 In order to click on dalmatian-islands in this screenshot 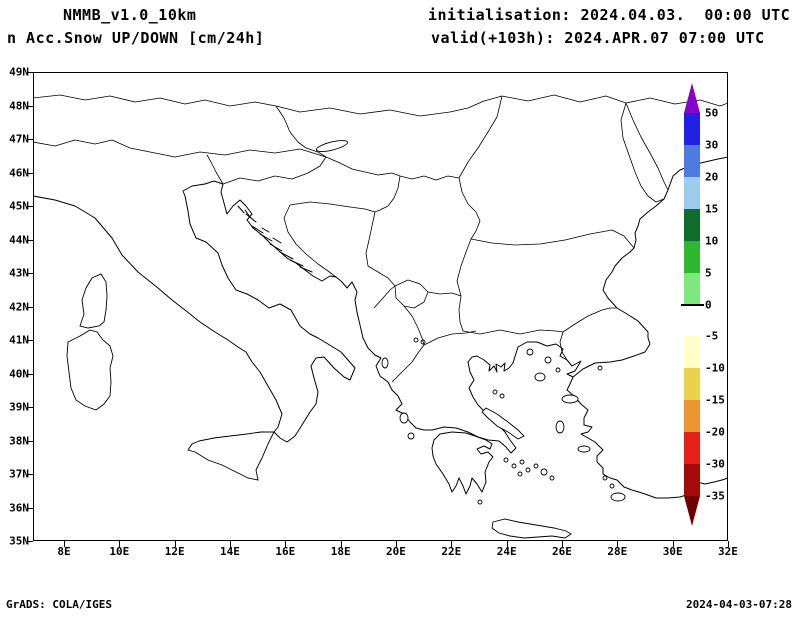, I will do `click(275, 239)`.